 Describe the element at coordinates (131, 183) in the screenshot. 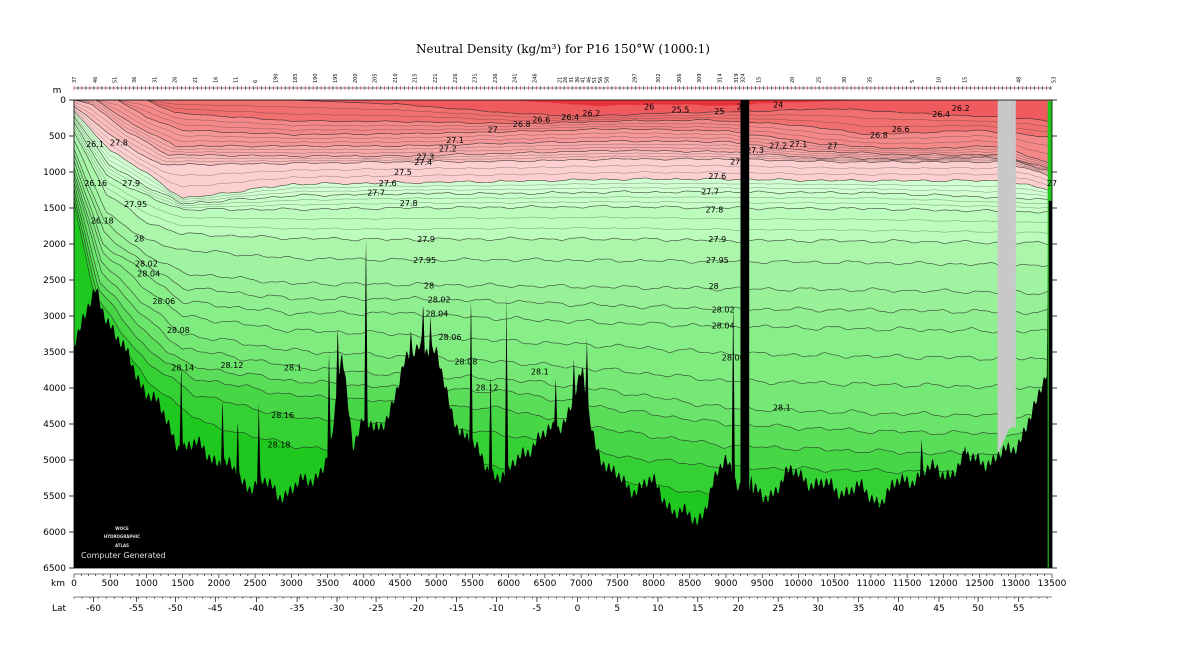

I see `contour-label: 27.9` at that location.